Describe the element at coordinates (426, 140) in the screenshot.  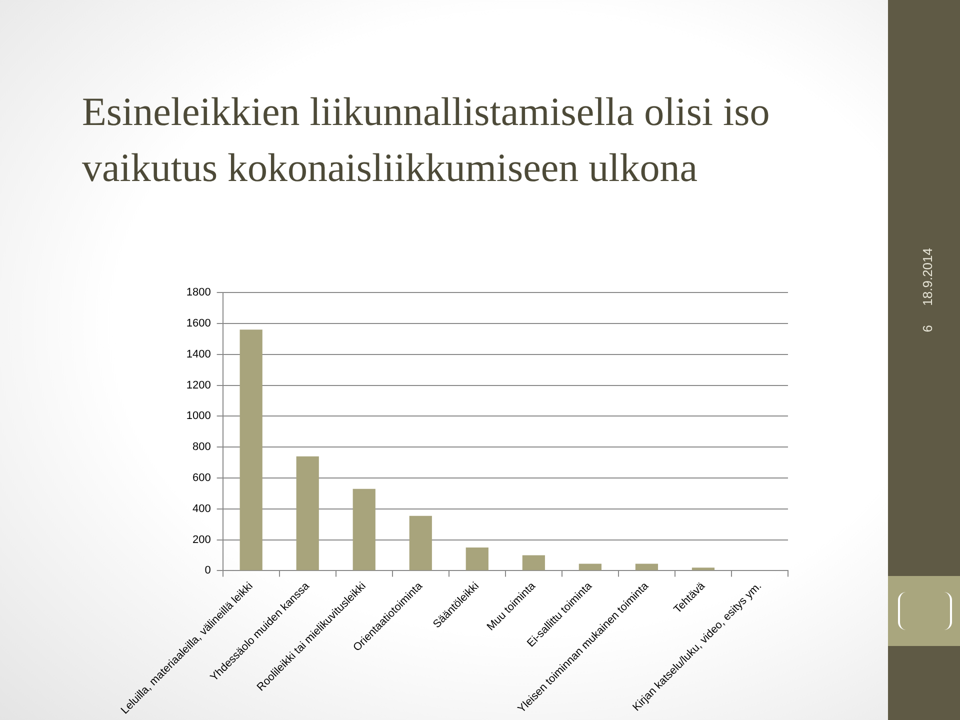
I see `chart-title: Esineleikkien liikunnallistamisella olisi iso vaikutus kokonaisliikkumiseen ulkona` at that location.